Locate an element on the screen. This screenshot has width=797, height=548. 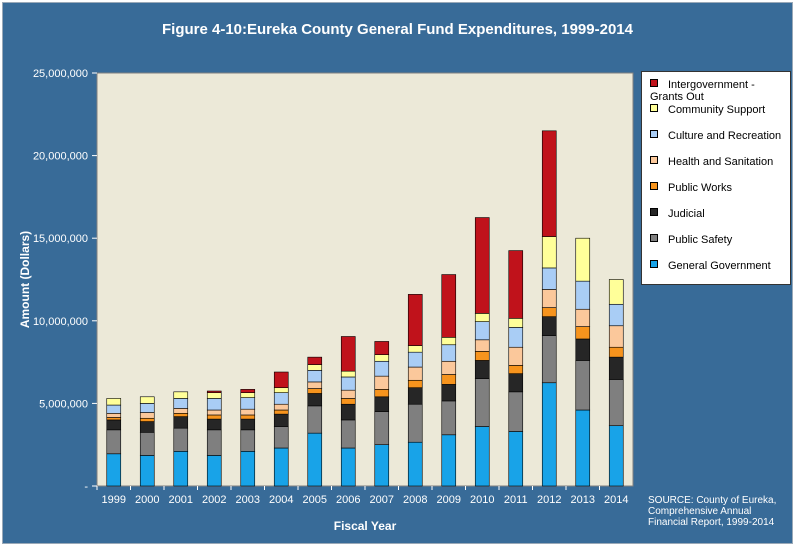
legend-item: Community Support is located at coordinates (719, 110).